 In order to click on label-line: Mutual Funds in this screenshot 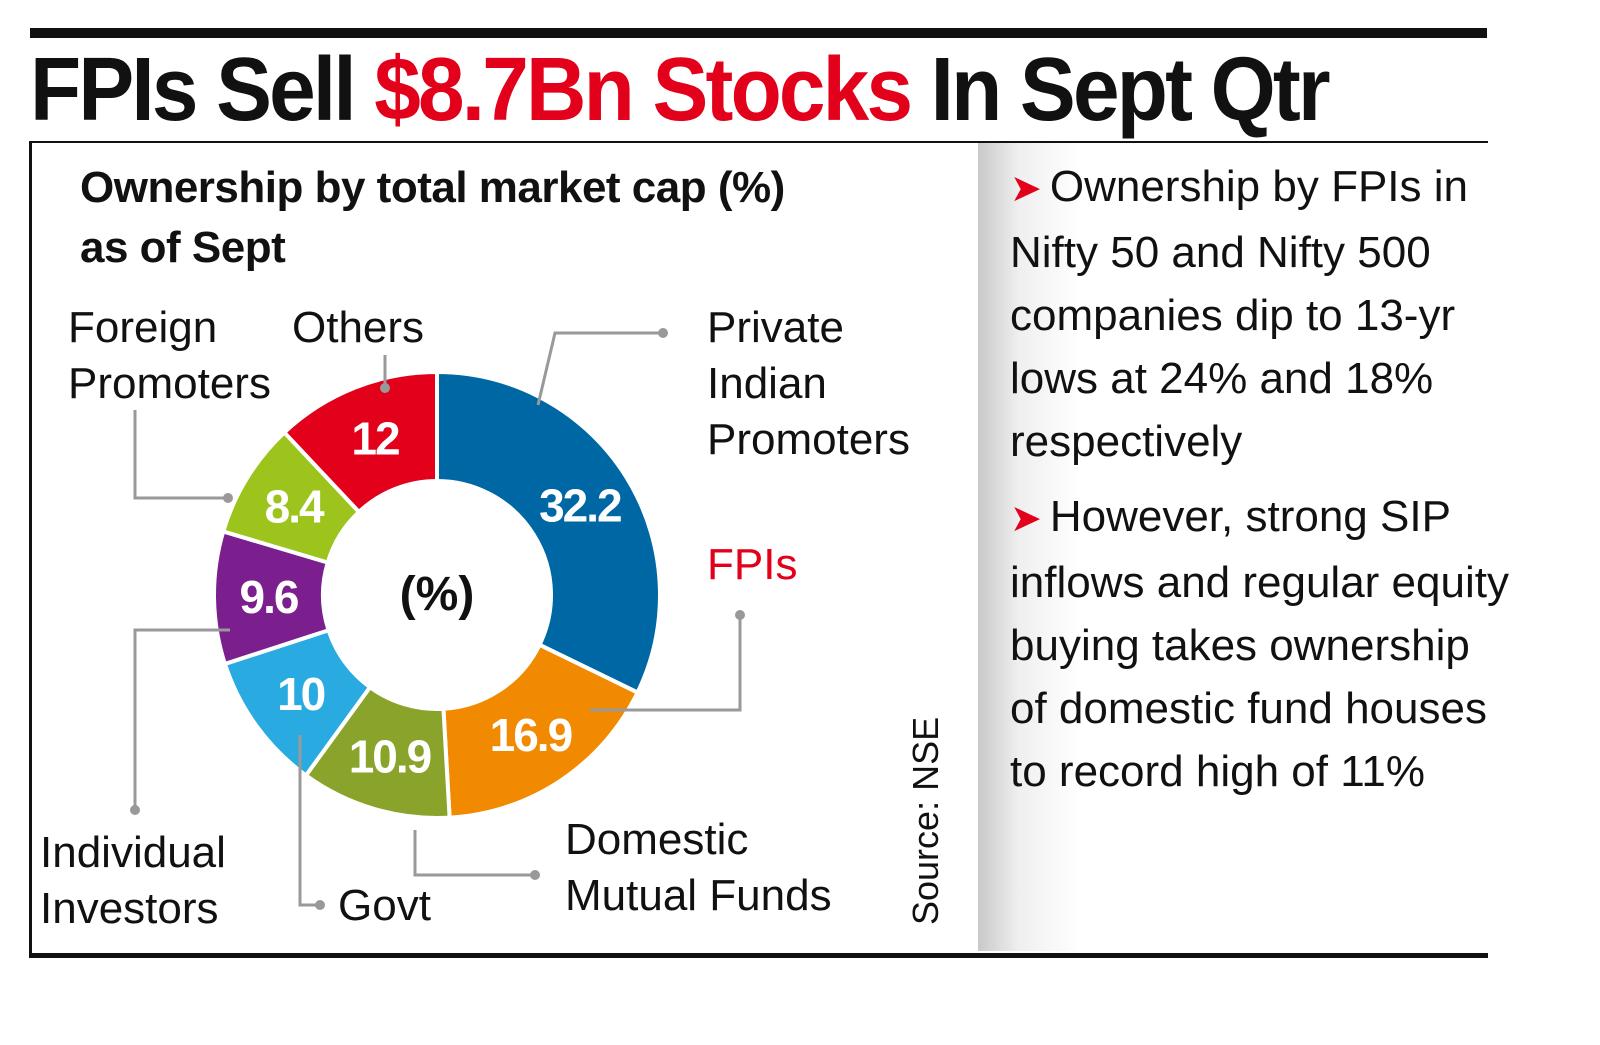, I will do `click(698, 895)`.